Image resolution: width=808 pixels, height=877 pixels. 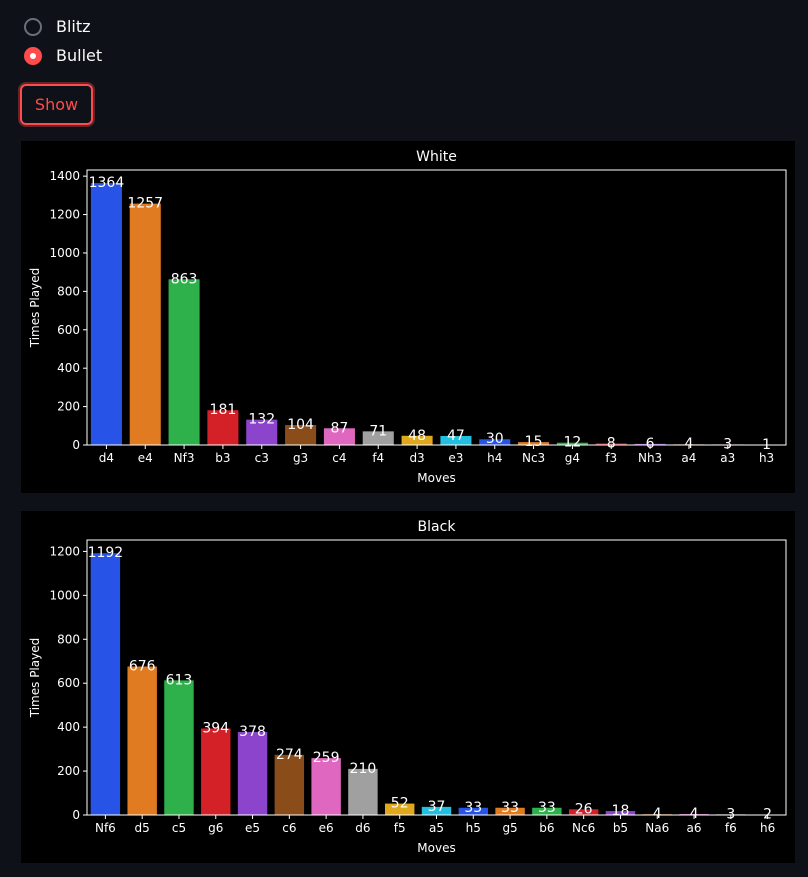 What do you see at coordinates (547, 811) in the screenshot?
I see `bar-b6` at bounding box center [547, 811].